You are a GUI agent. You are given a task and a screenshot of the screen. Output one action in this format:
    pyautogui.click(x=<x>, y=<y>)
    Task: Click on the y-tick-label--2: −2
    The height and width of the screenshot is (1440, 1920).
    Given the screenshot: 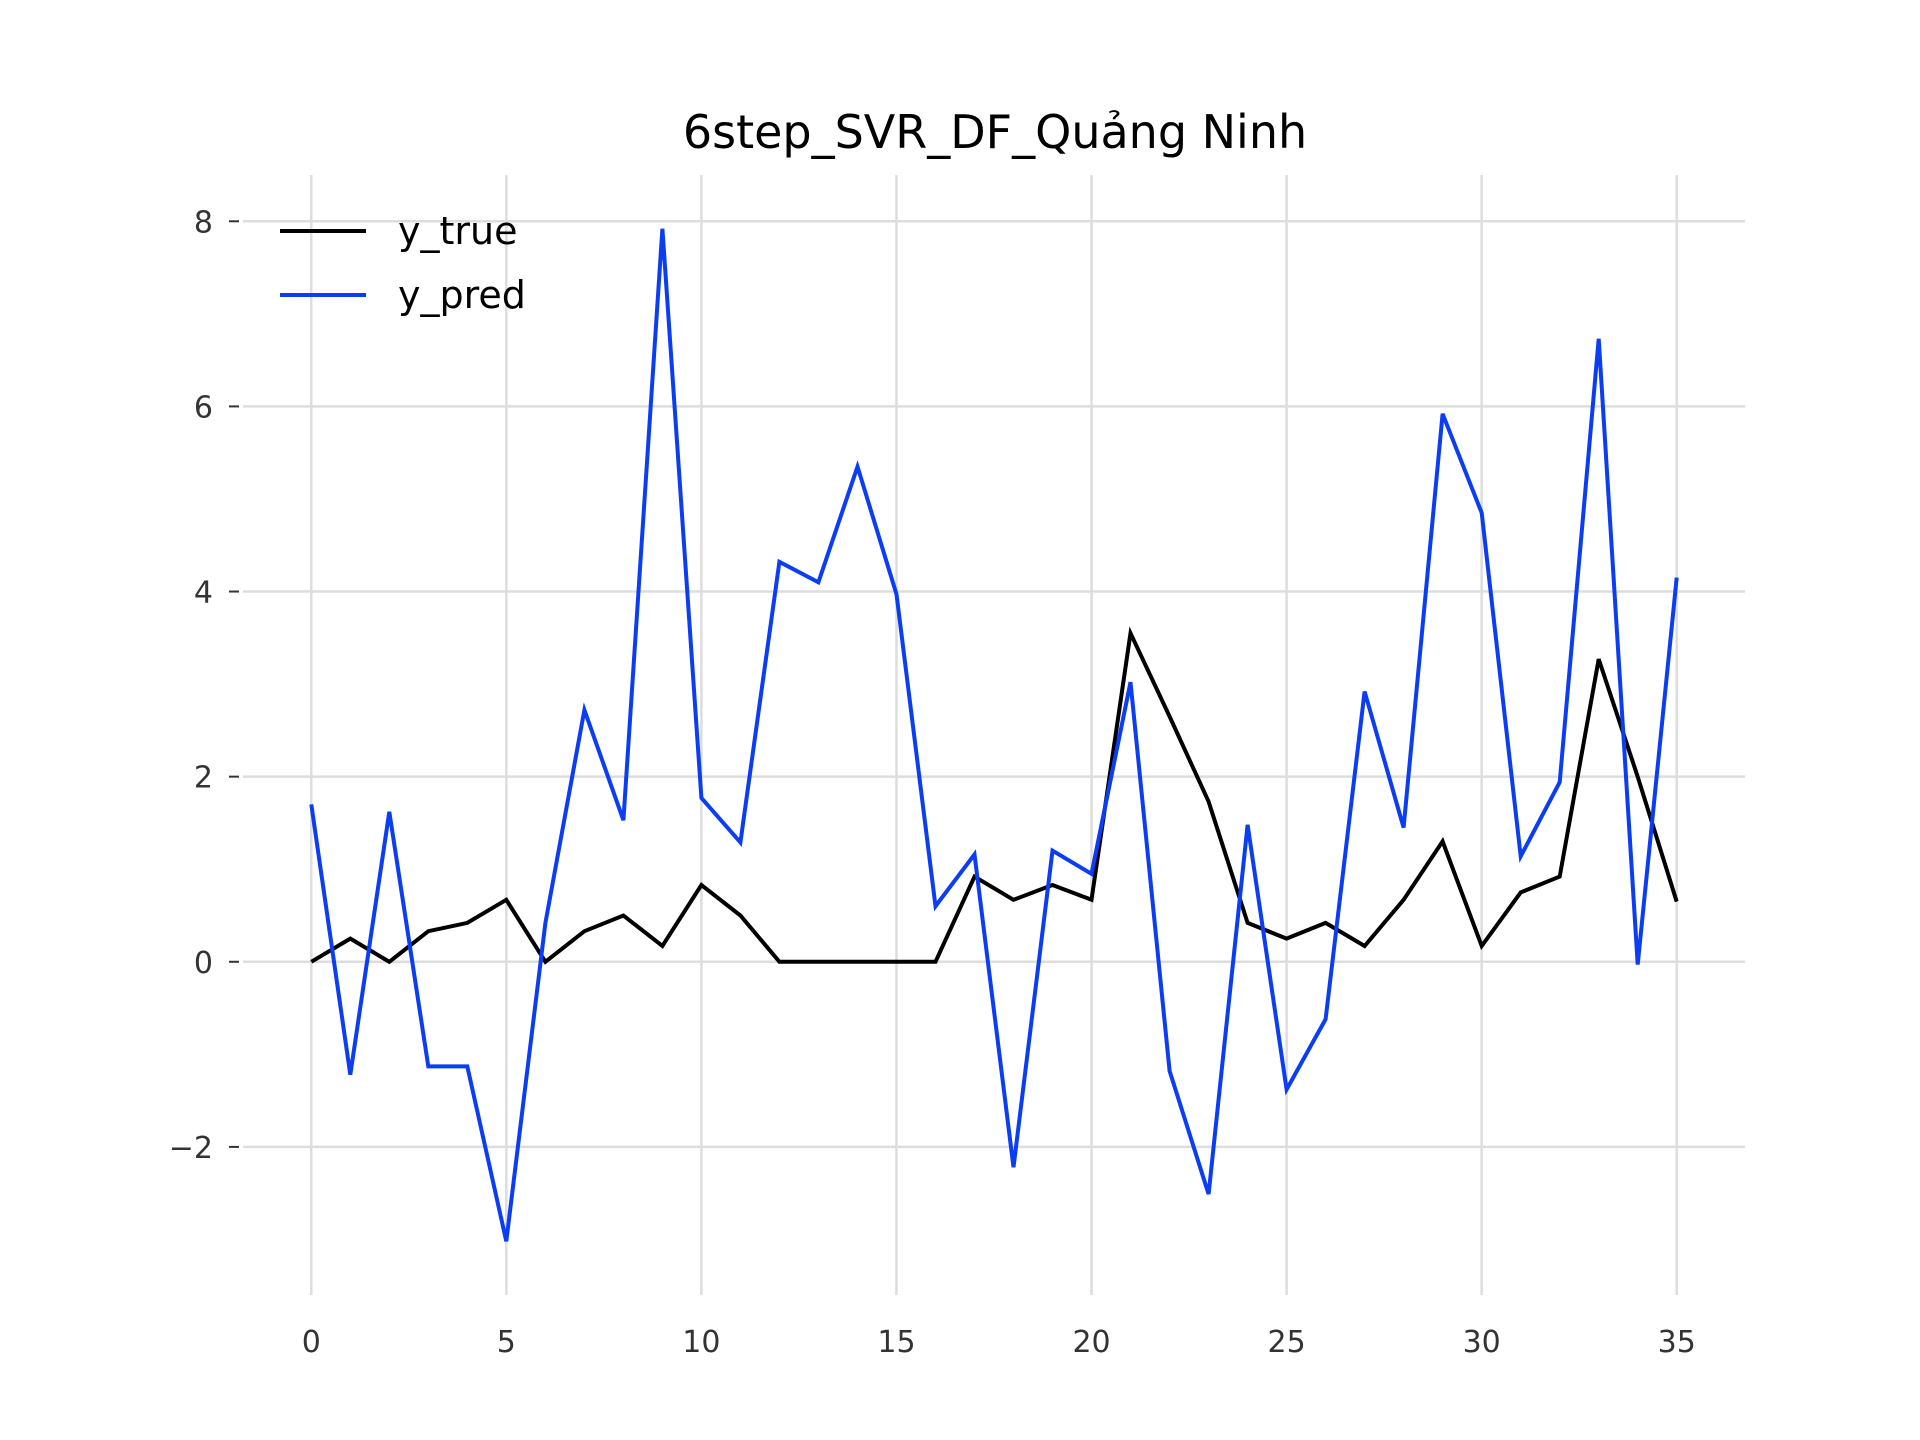 What is the action you would take?
    pyautogui.click(x=191, y=1148)
    